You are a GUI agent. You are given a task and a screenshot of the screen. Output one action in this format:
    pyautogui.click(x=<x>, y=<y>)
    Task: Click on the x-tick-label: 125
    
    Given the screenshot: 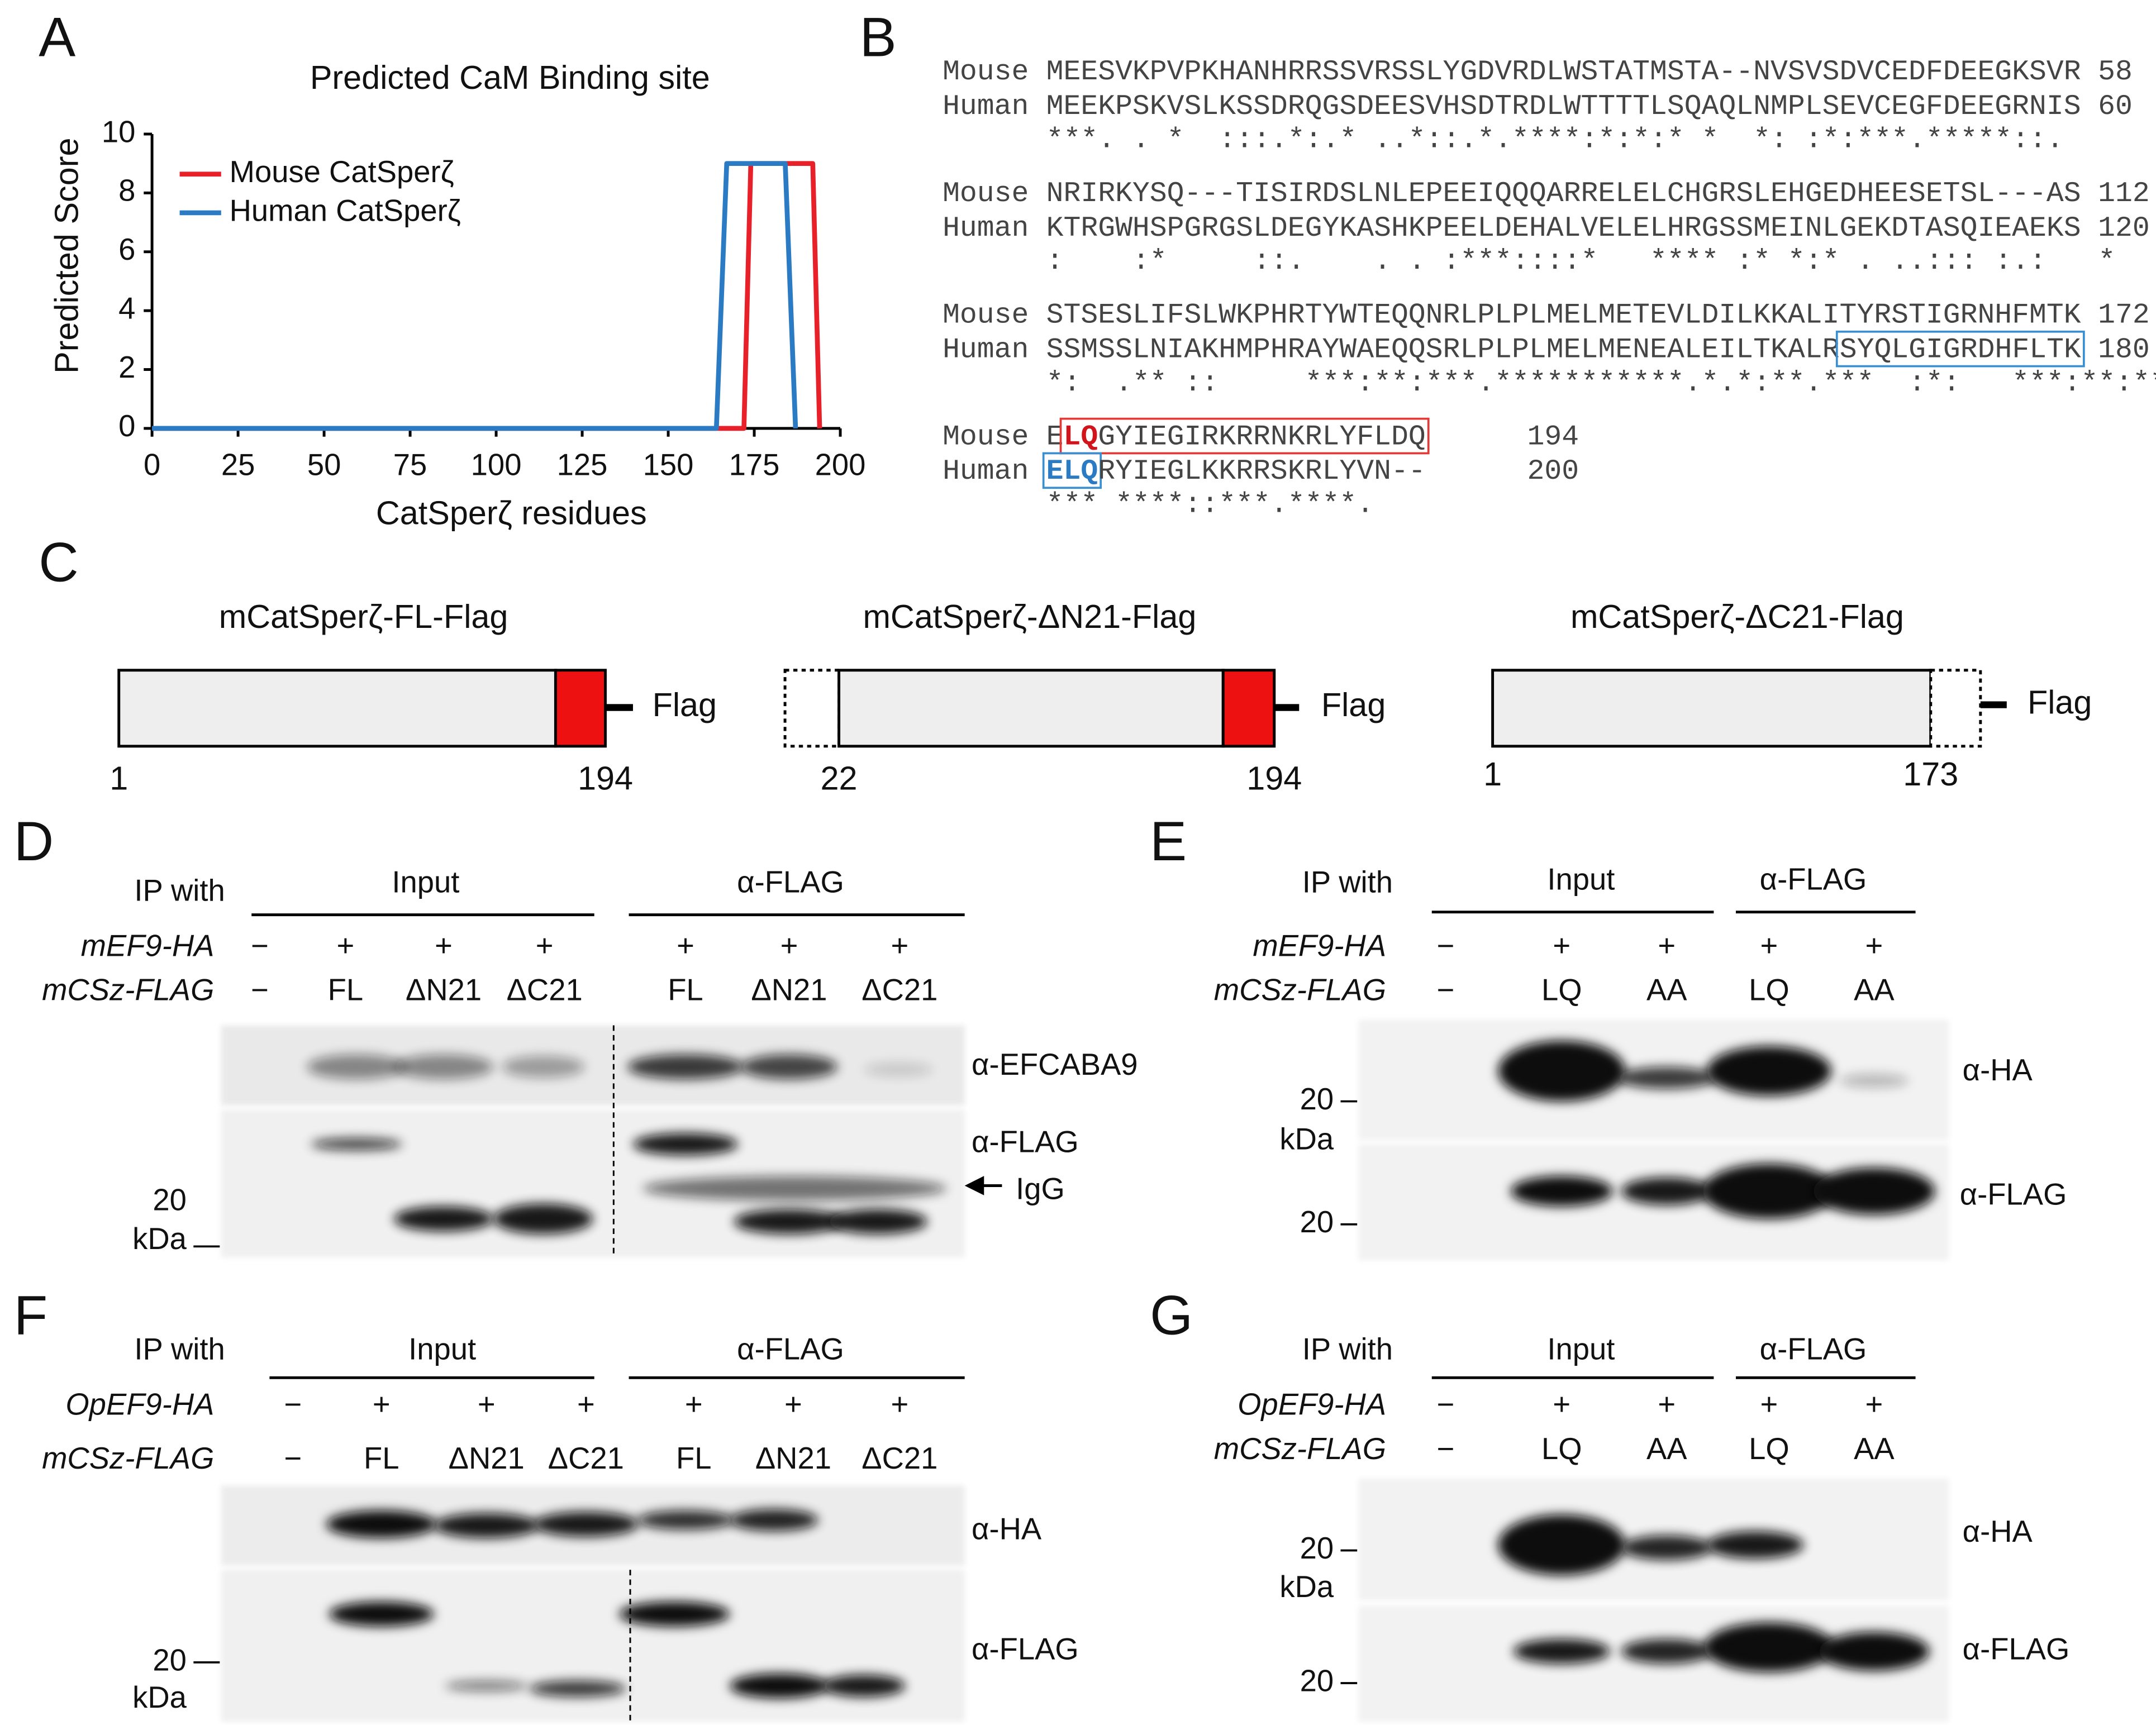 What is the action you would take?
    pyautogui.click(x=582, y=465)
    